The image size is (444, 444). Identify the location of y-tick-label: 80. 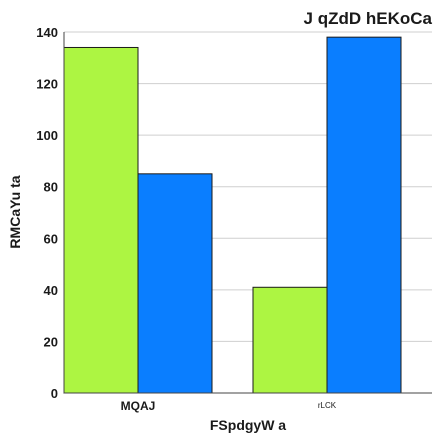
(51, 187).